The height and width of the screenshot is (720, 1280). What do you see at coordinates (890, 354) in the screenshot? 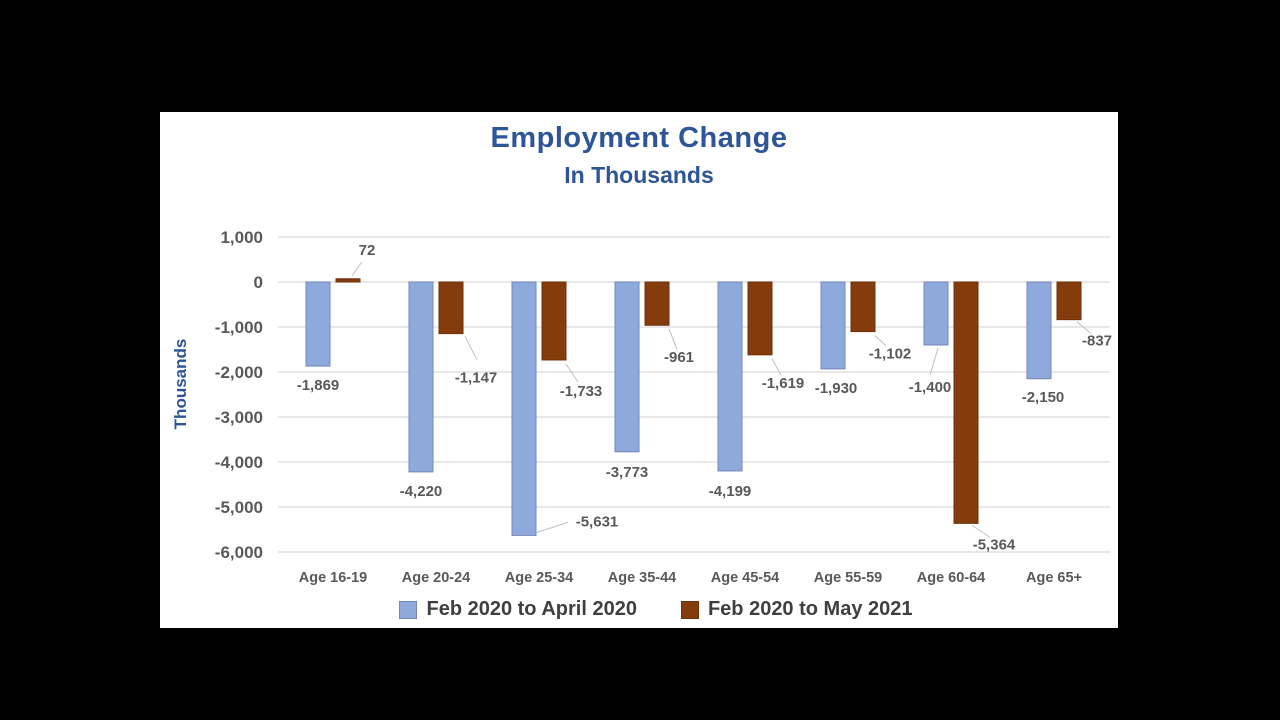
I see `data-label: -1,102` at bounding box center [890, 354].